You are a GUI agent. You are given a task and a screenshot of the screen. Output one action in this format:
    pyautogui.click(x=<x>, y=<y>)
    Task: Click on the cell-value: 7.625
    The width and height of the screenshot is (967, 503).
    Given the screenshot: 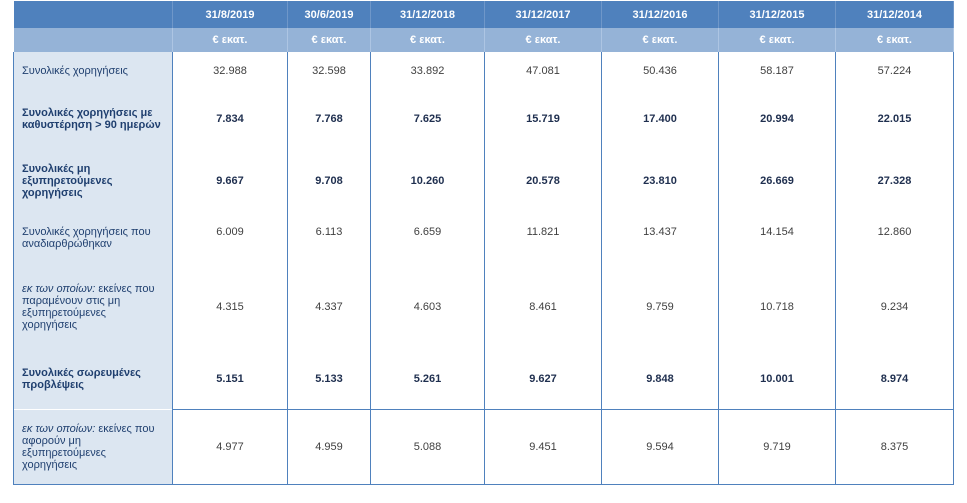 What is the action you would take?
    pyautogui.click(x=427, y=119)
    